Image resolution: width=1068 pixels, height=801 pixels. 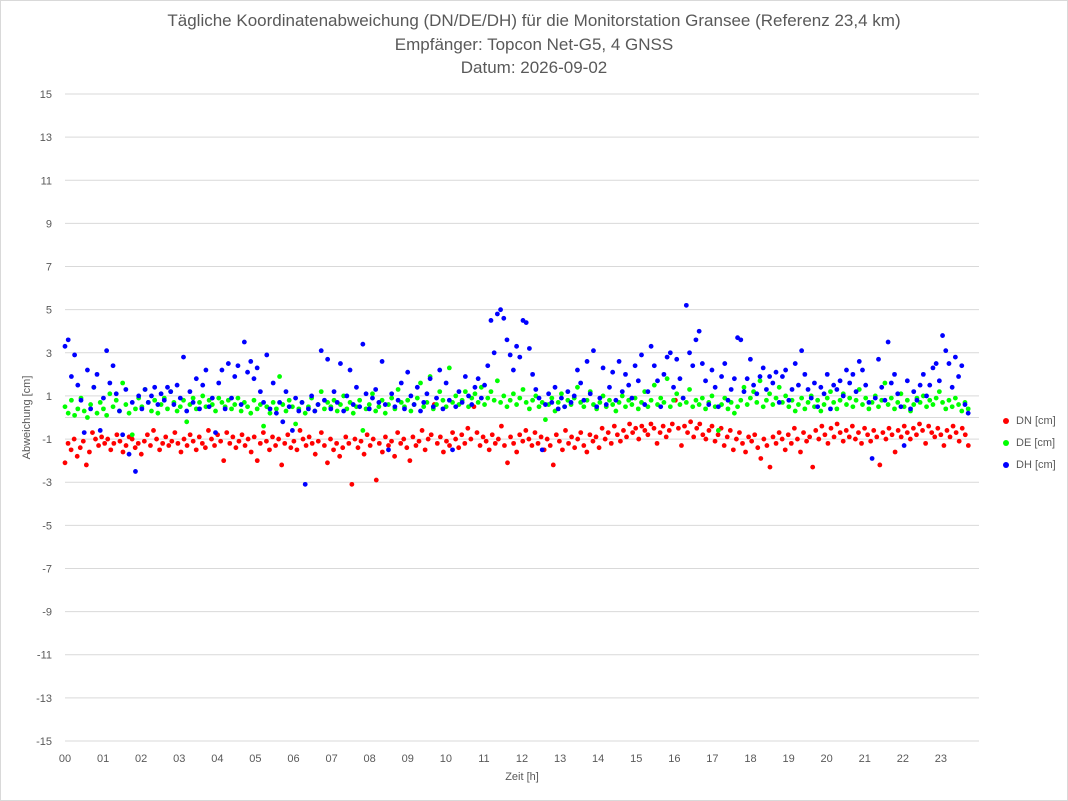 What do you see at coordinates (49, 397) in the screenshot?
I see `y-tick-label: 1` at bounding box center [49, 397].